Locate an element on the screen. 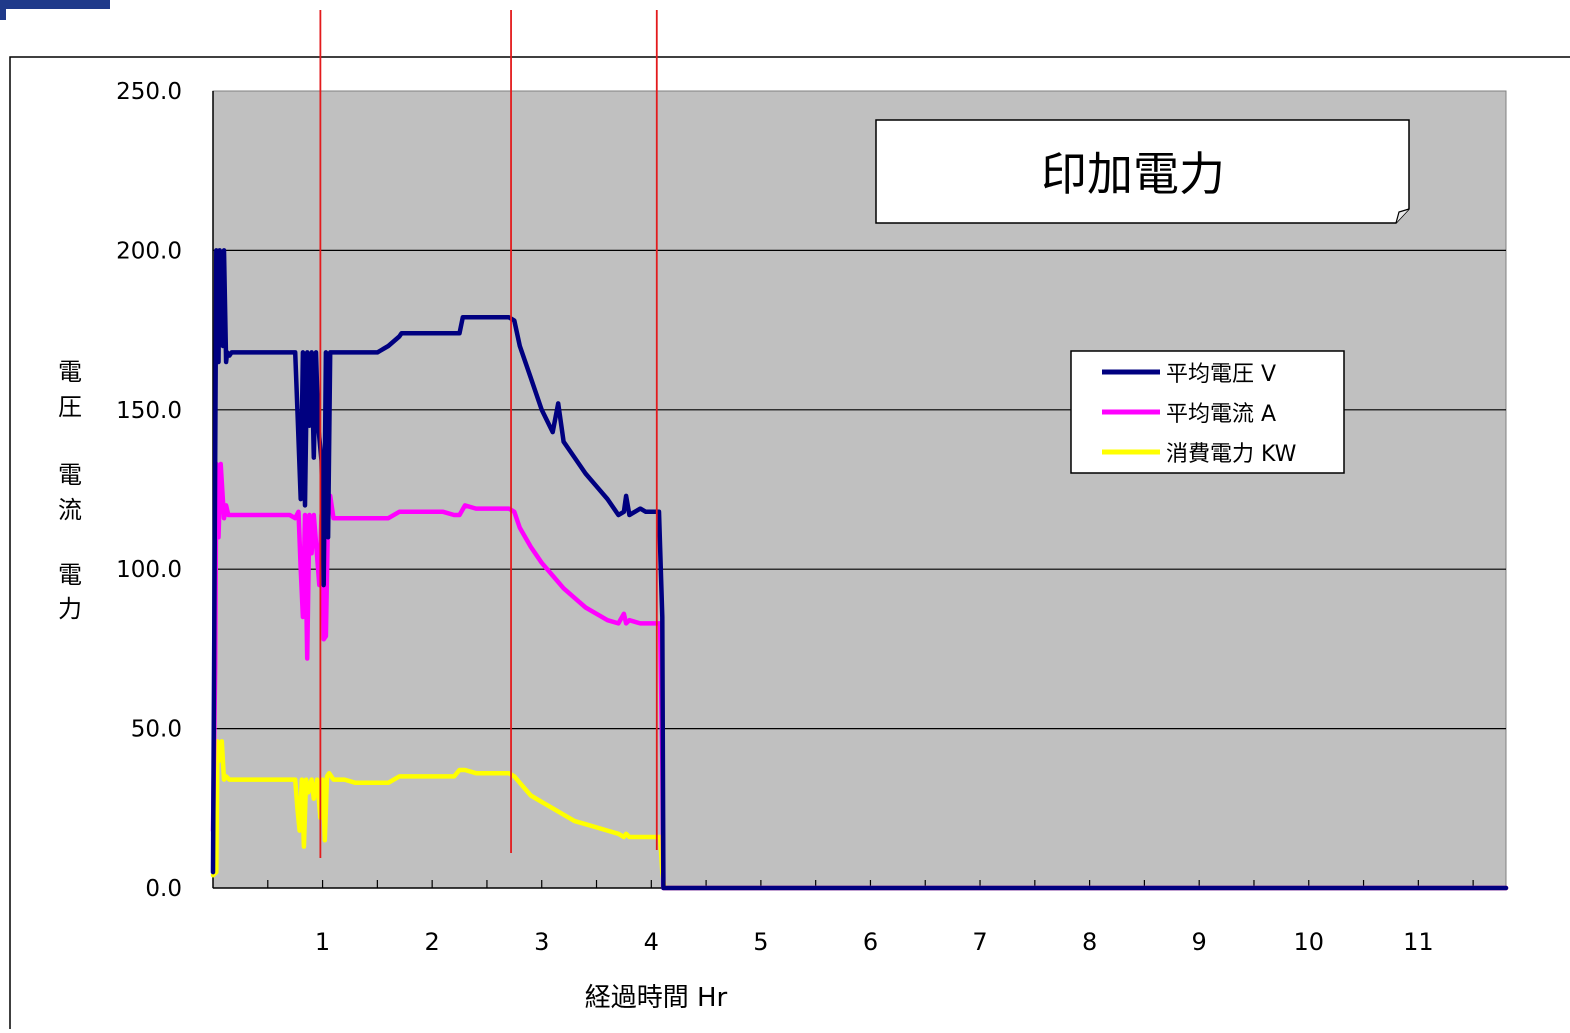 The height and width of the screenshot is (1033, 1570). y-tick-label: 200.0 is located at coordinates (149, 251).